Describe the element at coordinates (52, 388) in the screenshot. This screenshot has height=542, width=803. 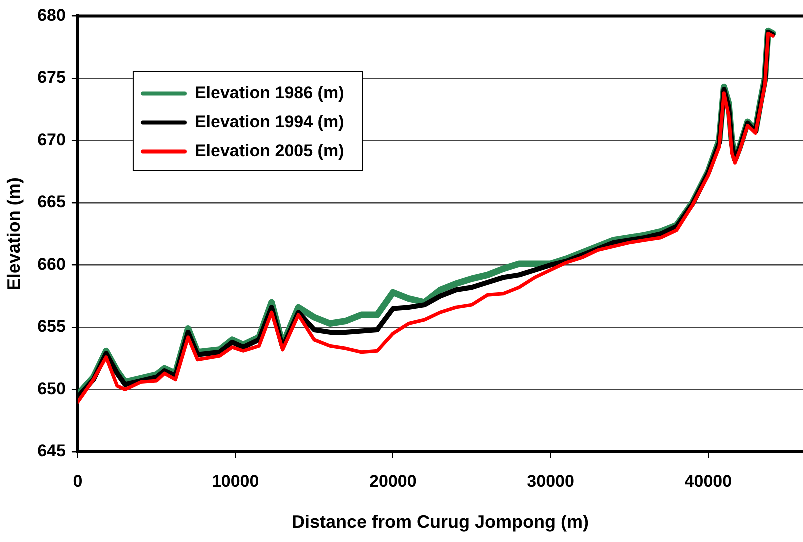
I see `y-tick-label: 650` at that location.